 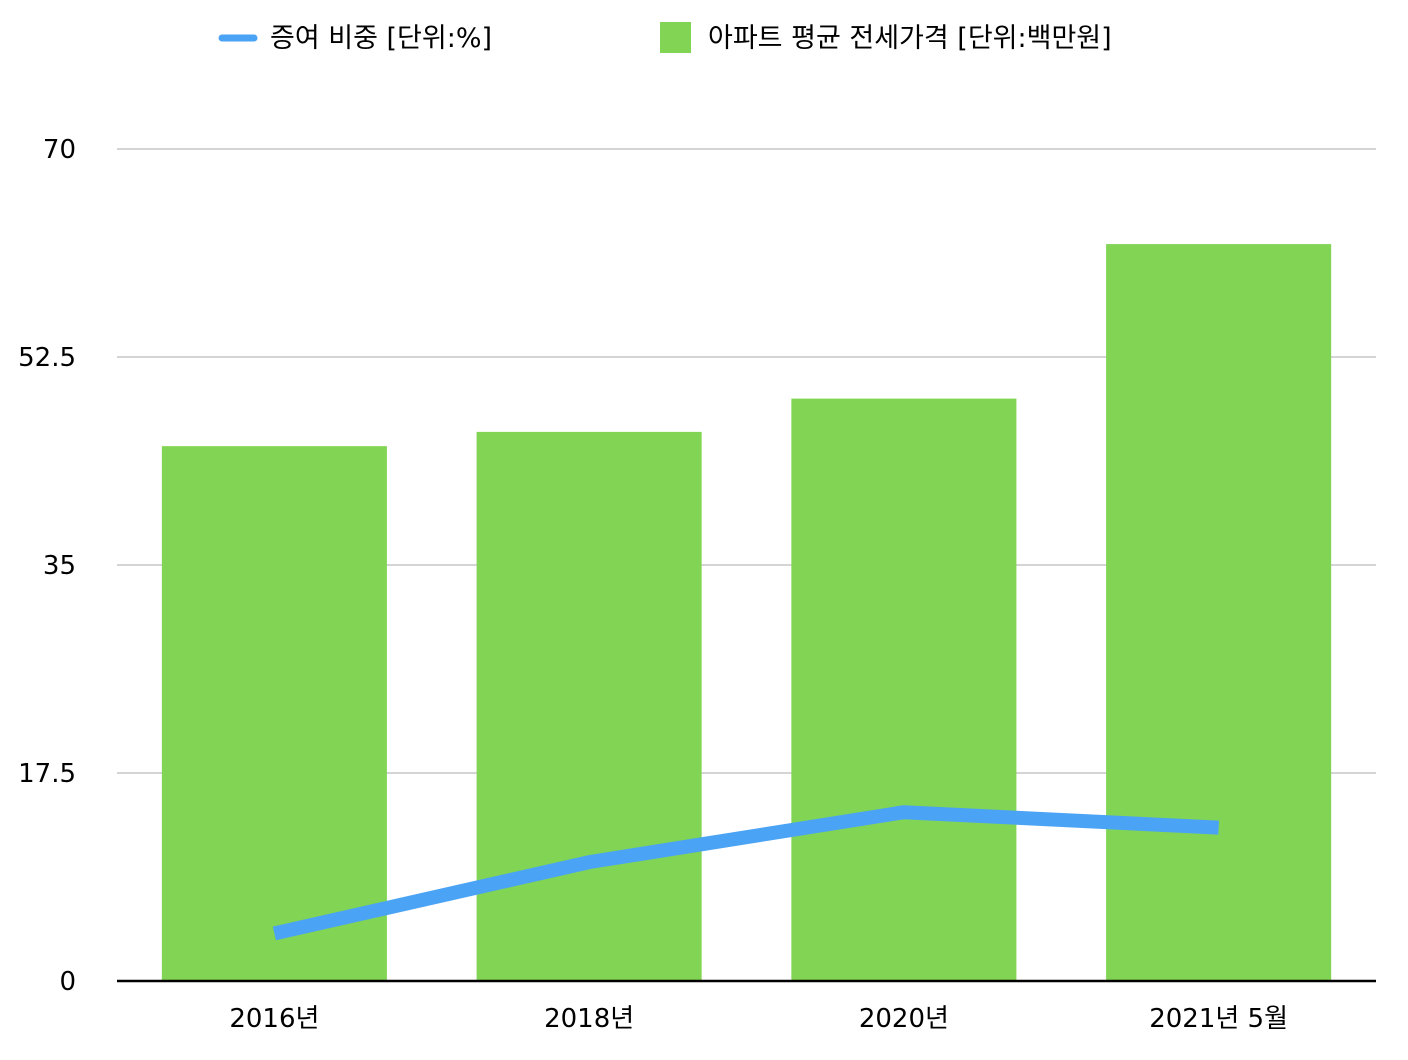 I want to click on y-tick-label: 0, so click(x=67, y=982).